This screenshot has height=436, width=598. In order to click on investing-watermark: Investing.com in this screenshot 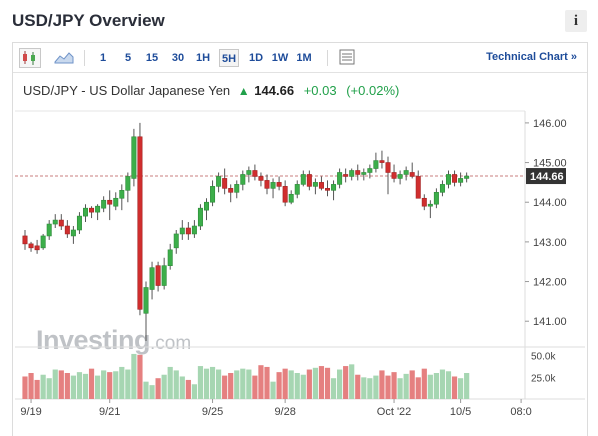, I will do `click(113, 340)`.